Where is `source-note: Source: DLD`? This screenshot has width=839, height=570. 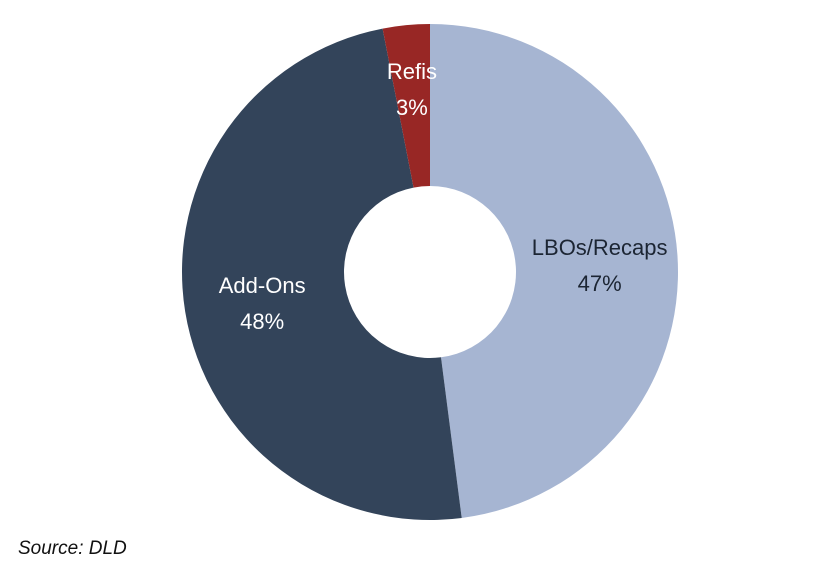
source-note: Source: DLD is located at coordinates (72, 548).